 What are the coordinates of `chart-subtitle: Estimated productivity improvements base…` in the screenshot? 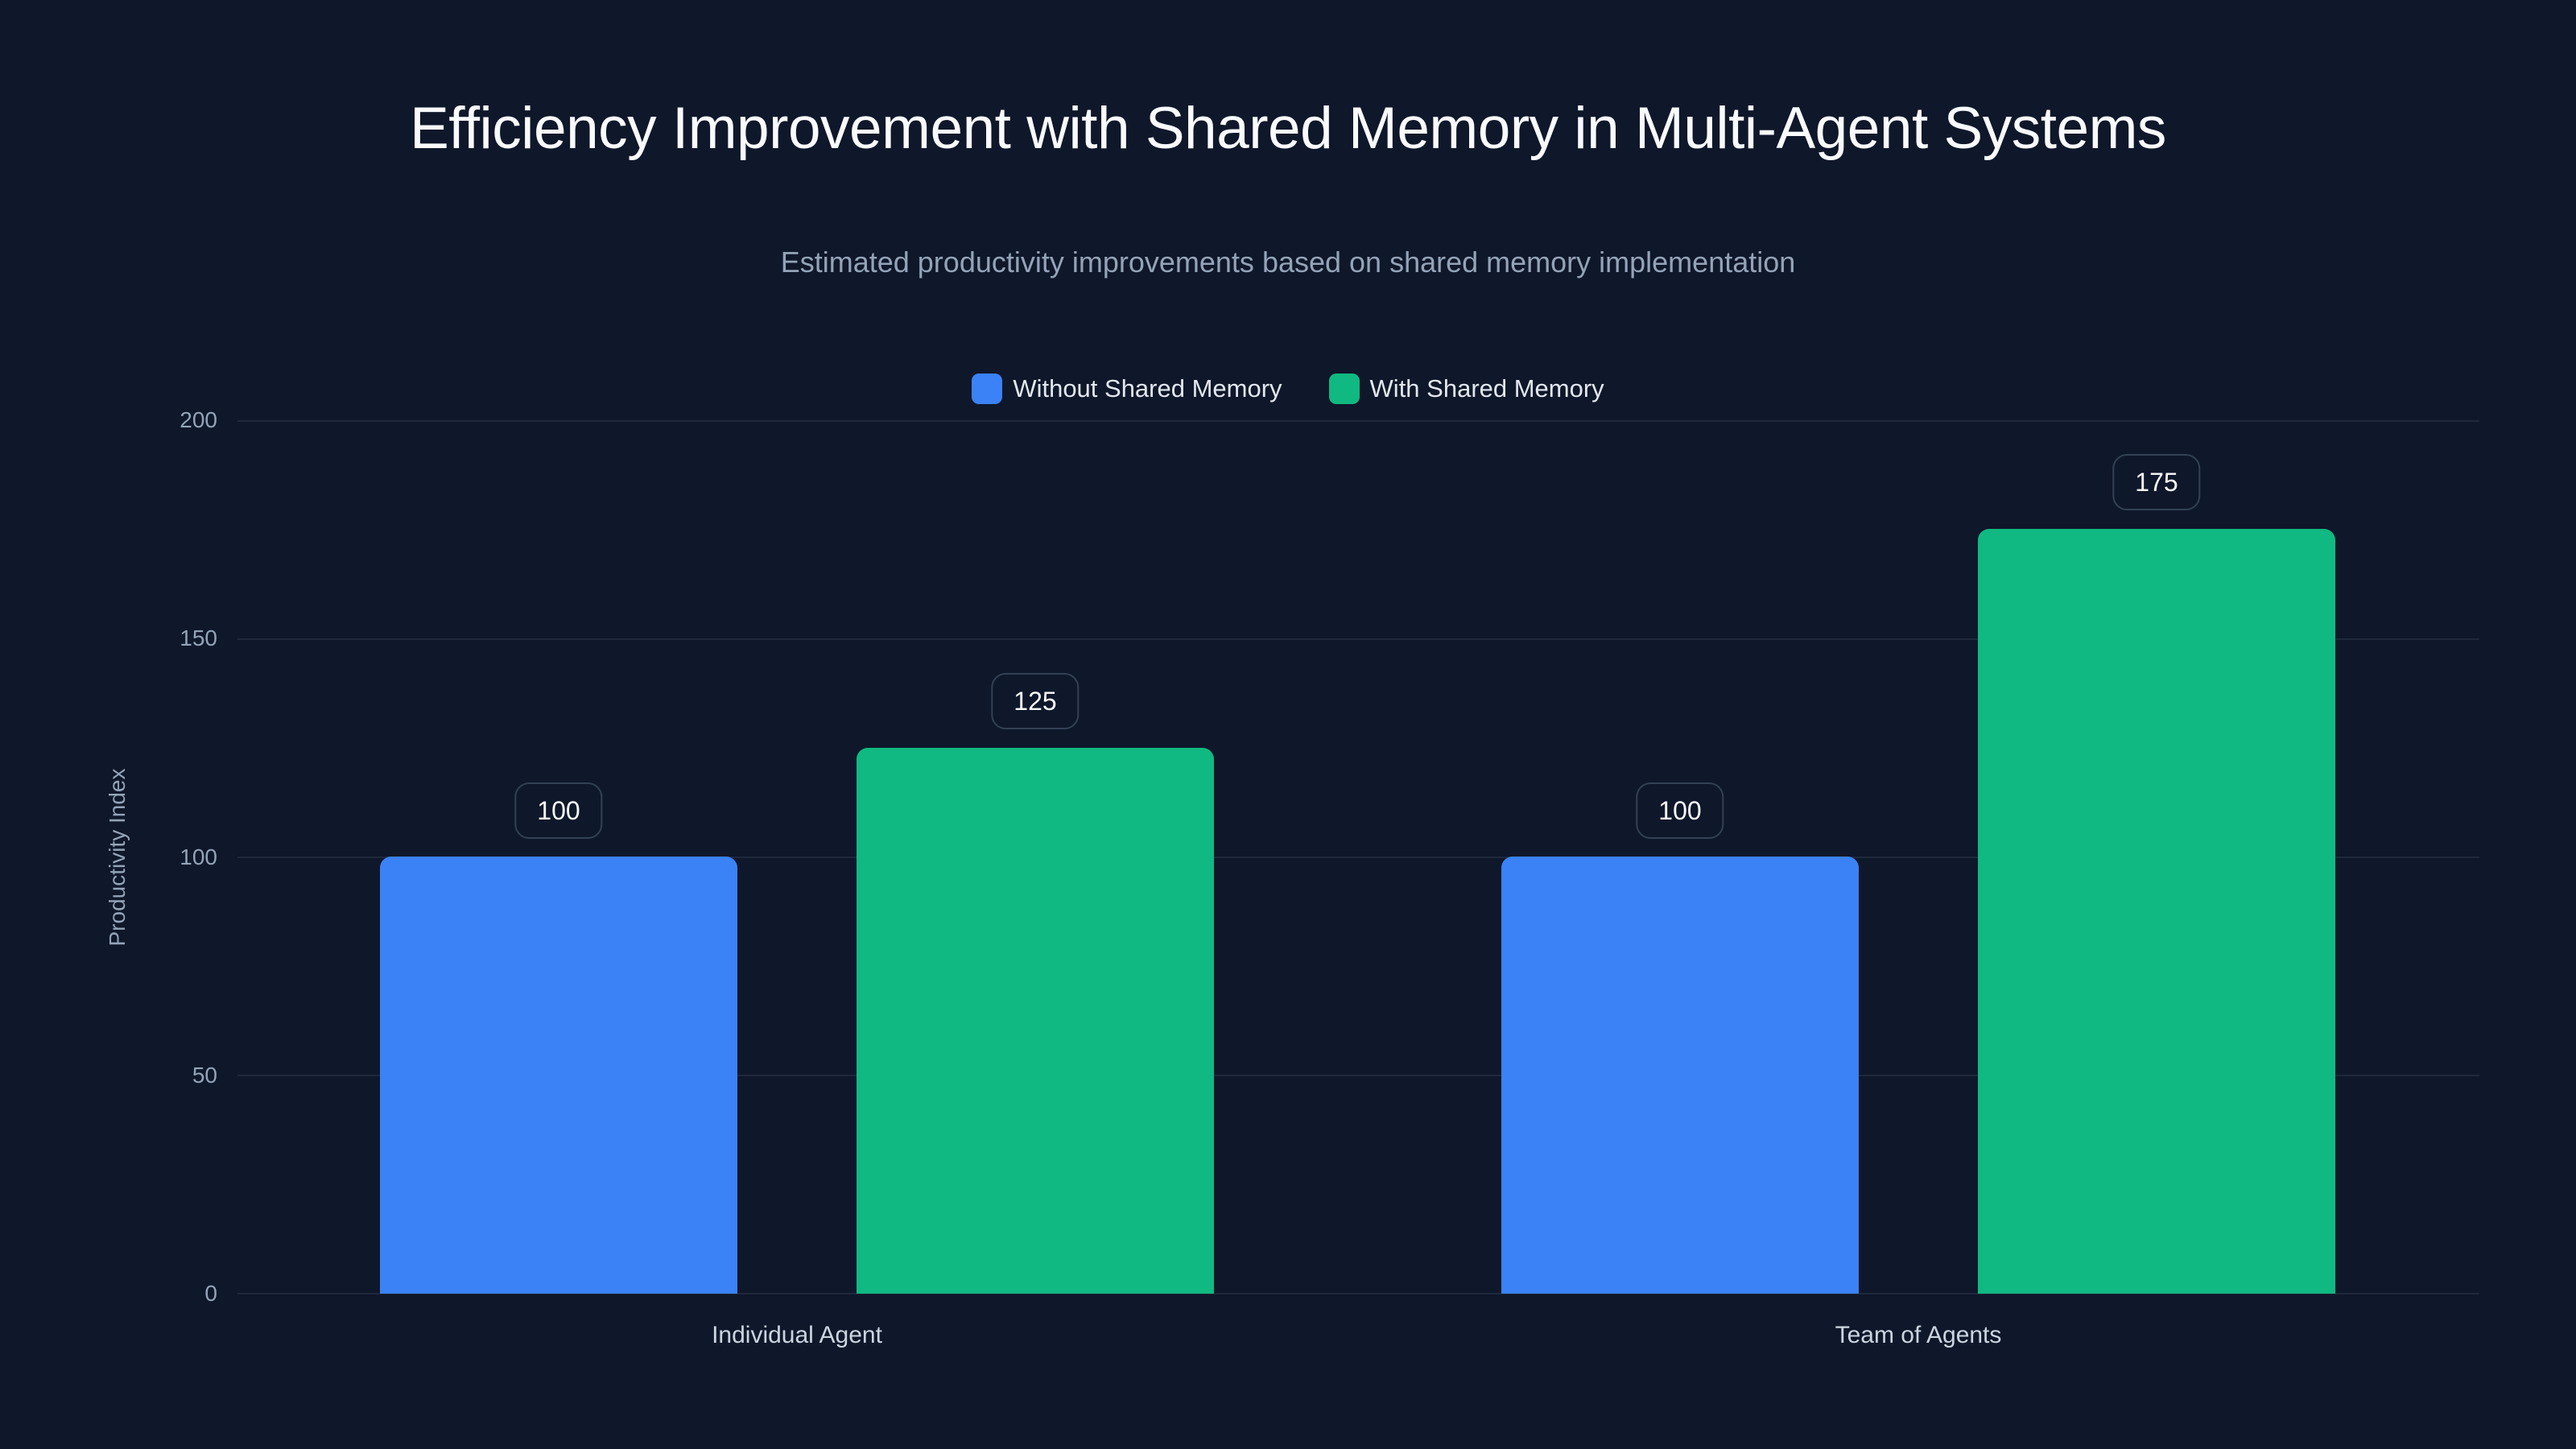 It's located at (1288, 262).